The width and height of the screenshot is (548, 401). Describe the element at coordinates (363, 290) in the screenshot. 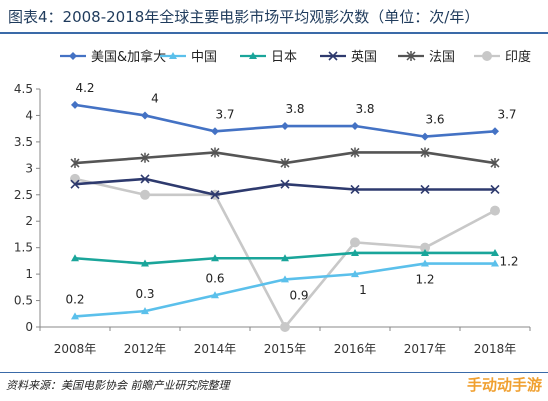

I see `data-label: 1` at that location.